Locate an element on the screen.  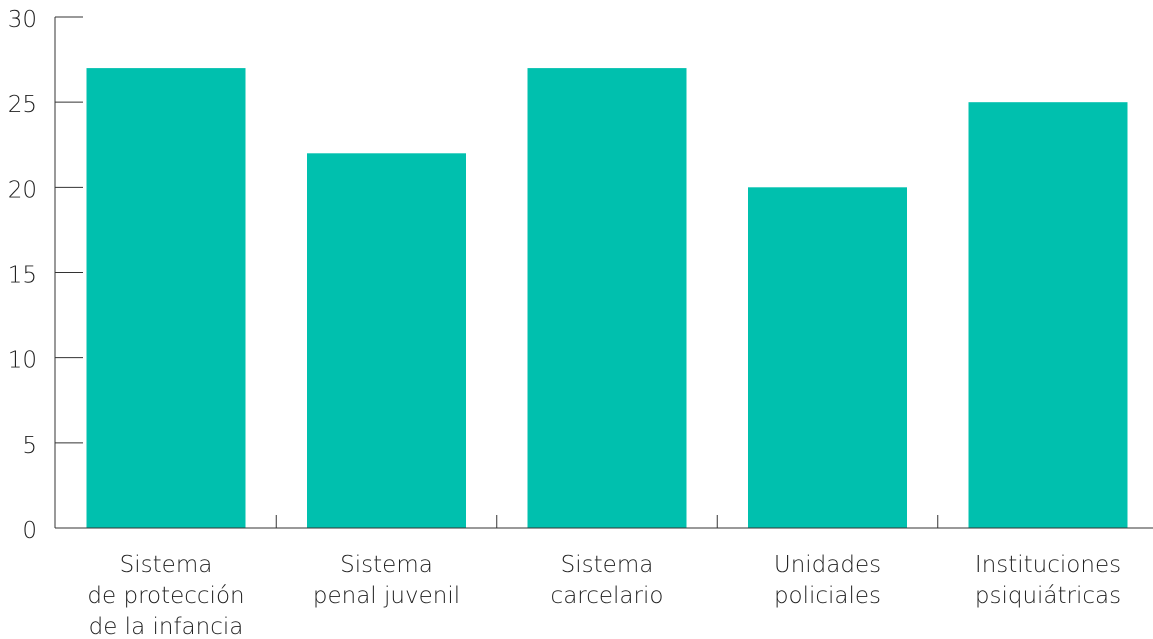
x-category-label: Sistema de protección de la infancia is located at coordinates (165, 595).